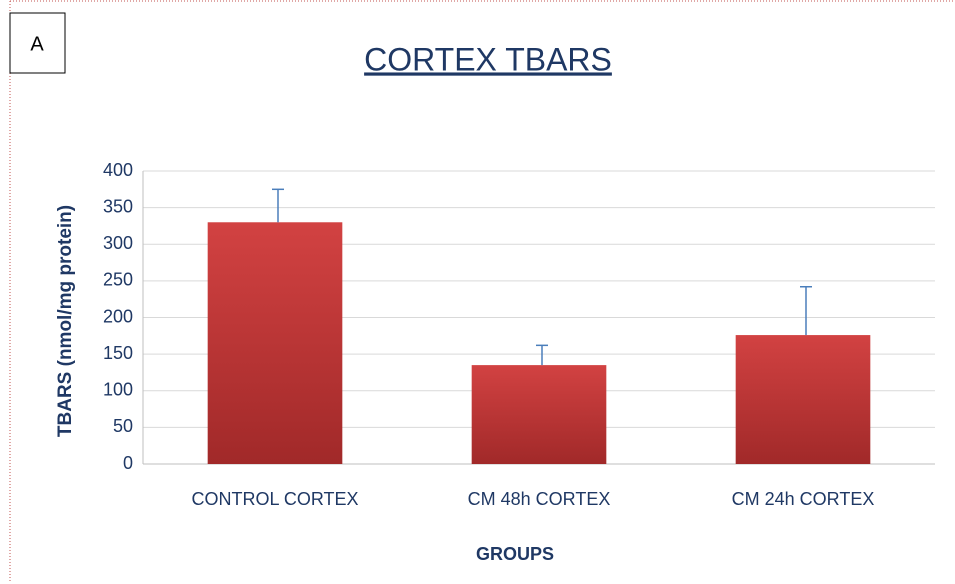 This screenshot has width=955, height=584. What do you see at coordinates (118, 206) in the screenshot?
I see `y-tick-label: 350` at bounding box center [118, 206].